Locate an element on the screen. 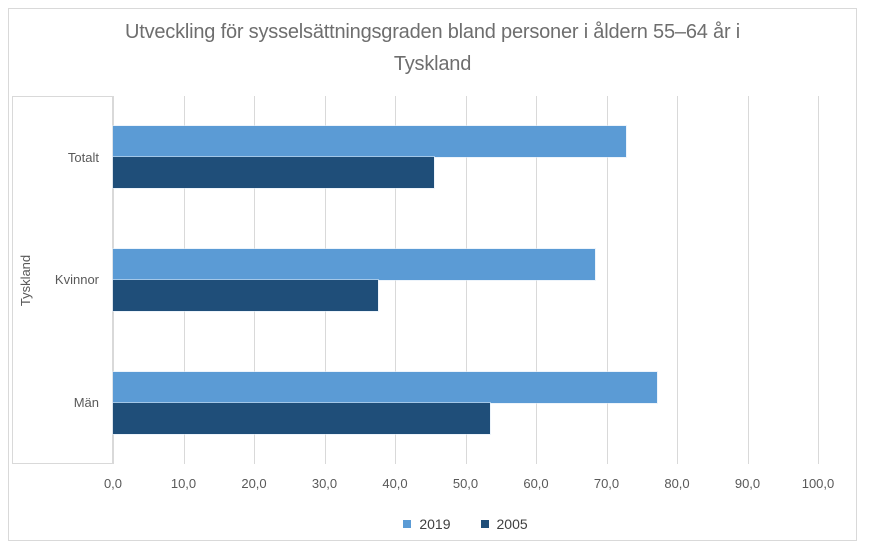  chart-title-line-2: Tyskland is located at coordinates (432, 64).